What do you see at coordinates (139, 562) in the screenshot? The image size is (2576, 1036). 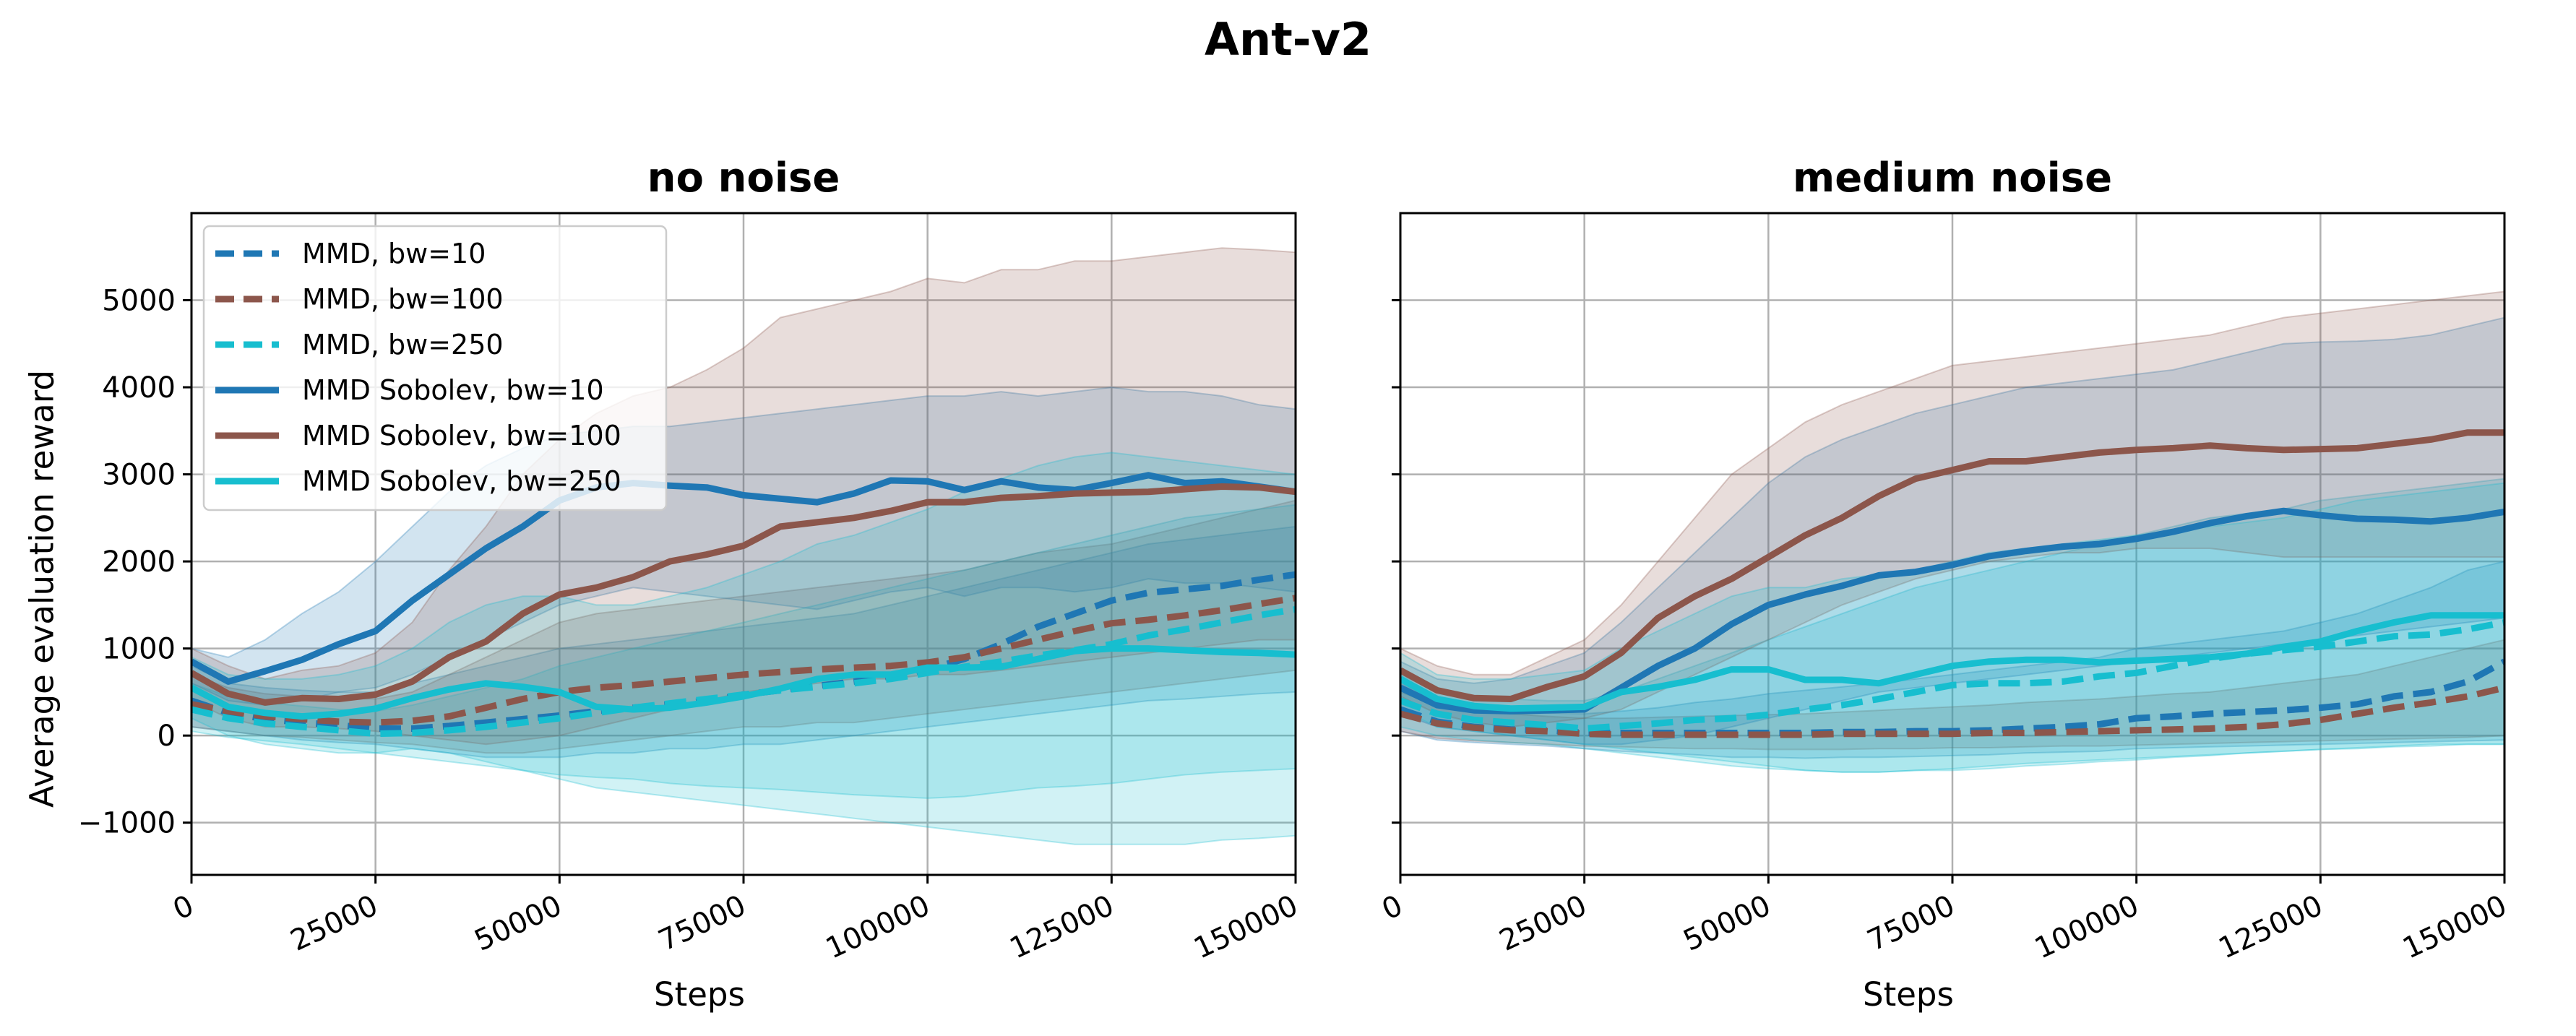 I see `y-tick-label: 2000` at bounding box center [139, 562].